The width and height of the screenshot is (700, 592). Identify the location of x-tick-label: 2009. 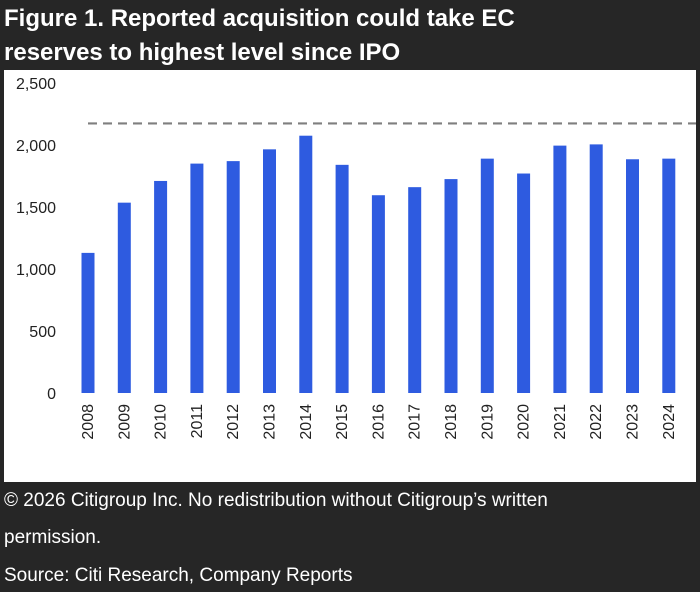
(124, 422).